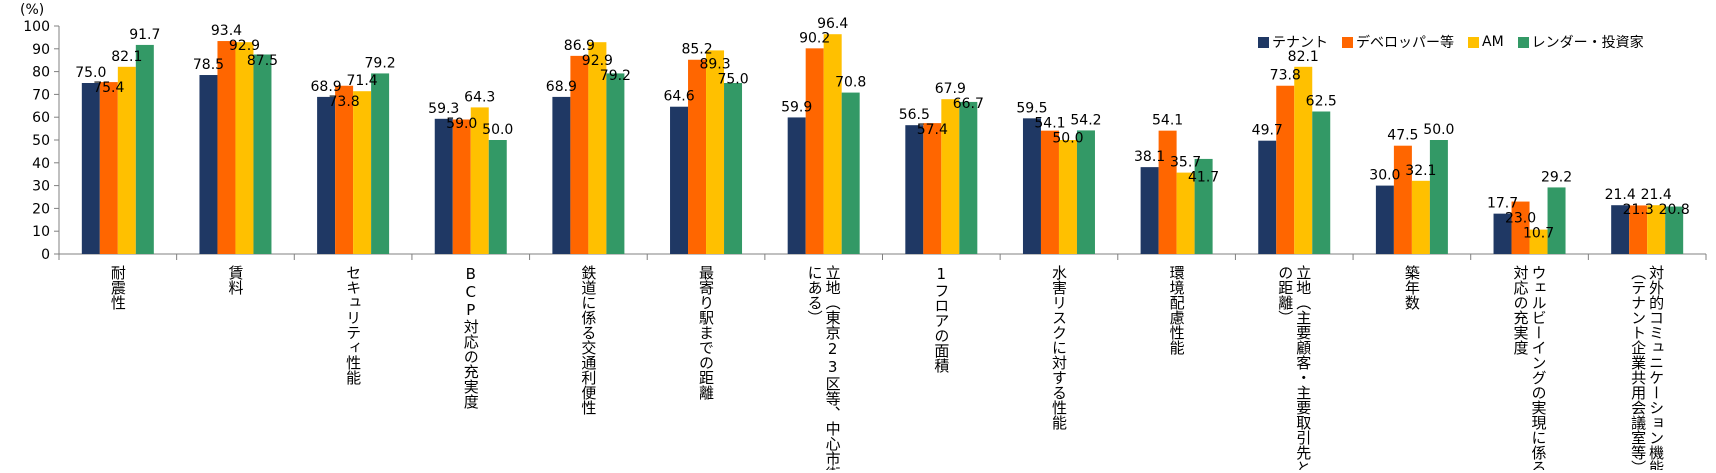 The height and width of the screenshot is (473, 1716). Describe the element at coordinates (244, 46) in the screenshot. I see `data-label-3-2: 92.9` at that location.